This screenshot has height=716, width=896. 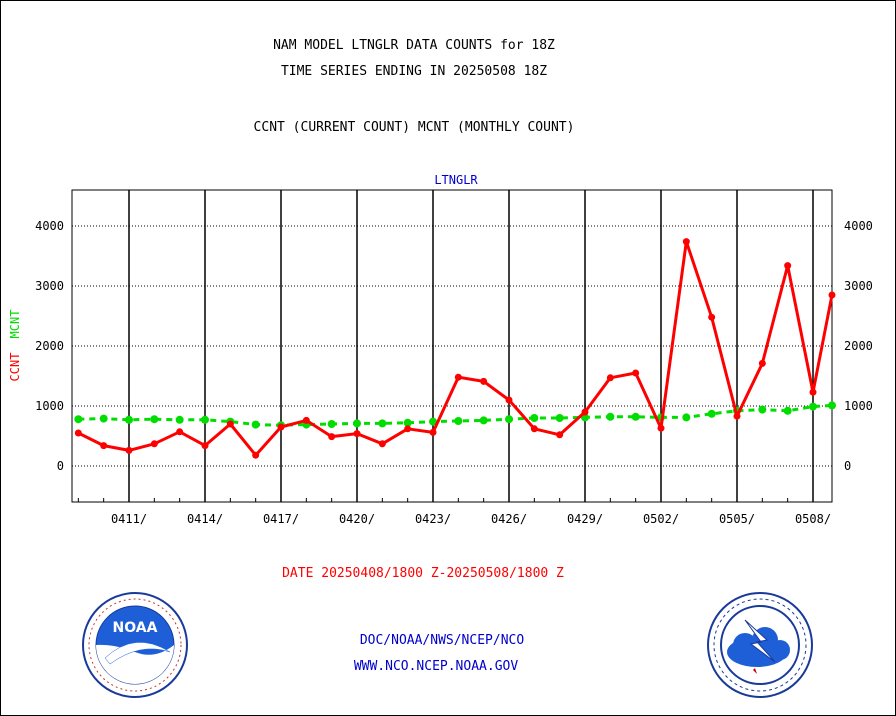 What do you see at coordinates (49, 286) in the screenshot?
I see `y-tick-label-left: 3000` at bounding box center [49, 286].